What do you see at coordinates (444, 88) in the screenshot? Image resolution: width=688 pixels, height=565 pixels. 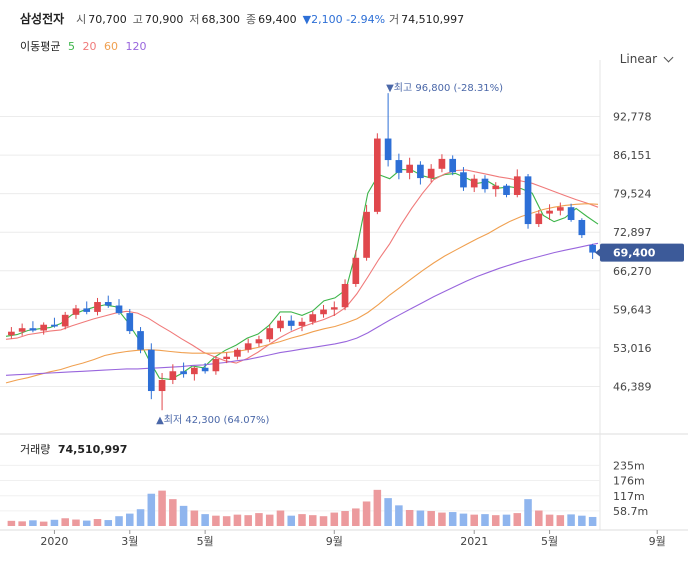 I see `max-price-annotation: ▼최고 96,800 (-28.31%)` at bounding box center [444, 88].